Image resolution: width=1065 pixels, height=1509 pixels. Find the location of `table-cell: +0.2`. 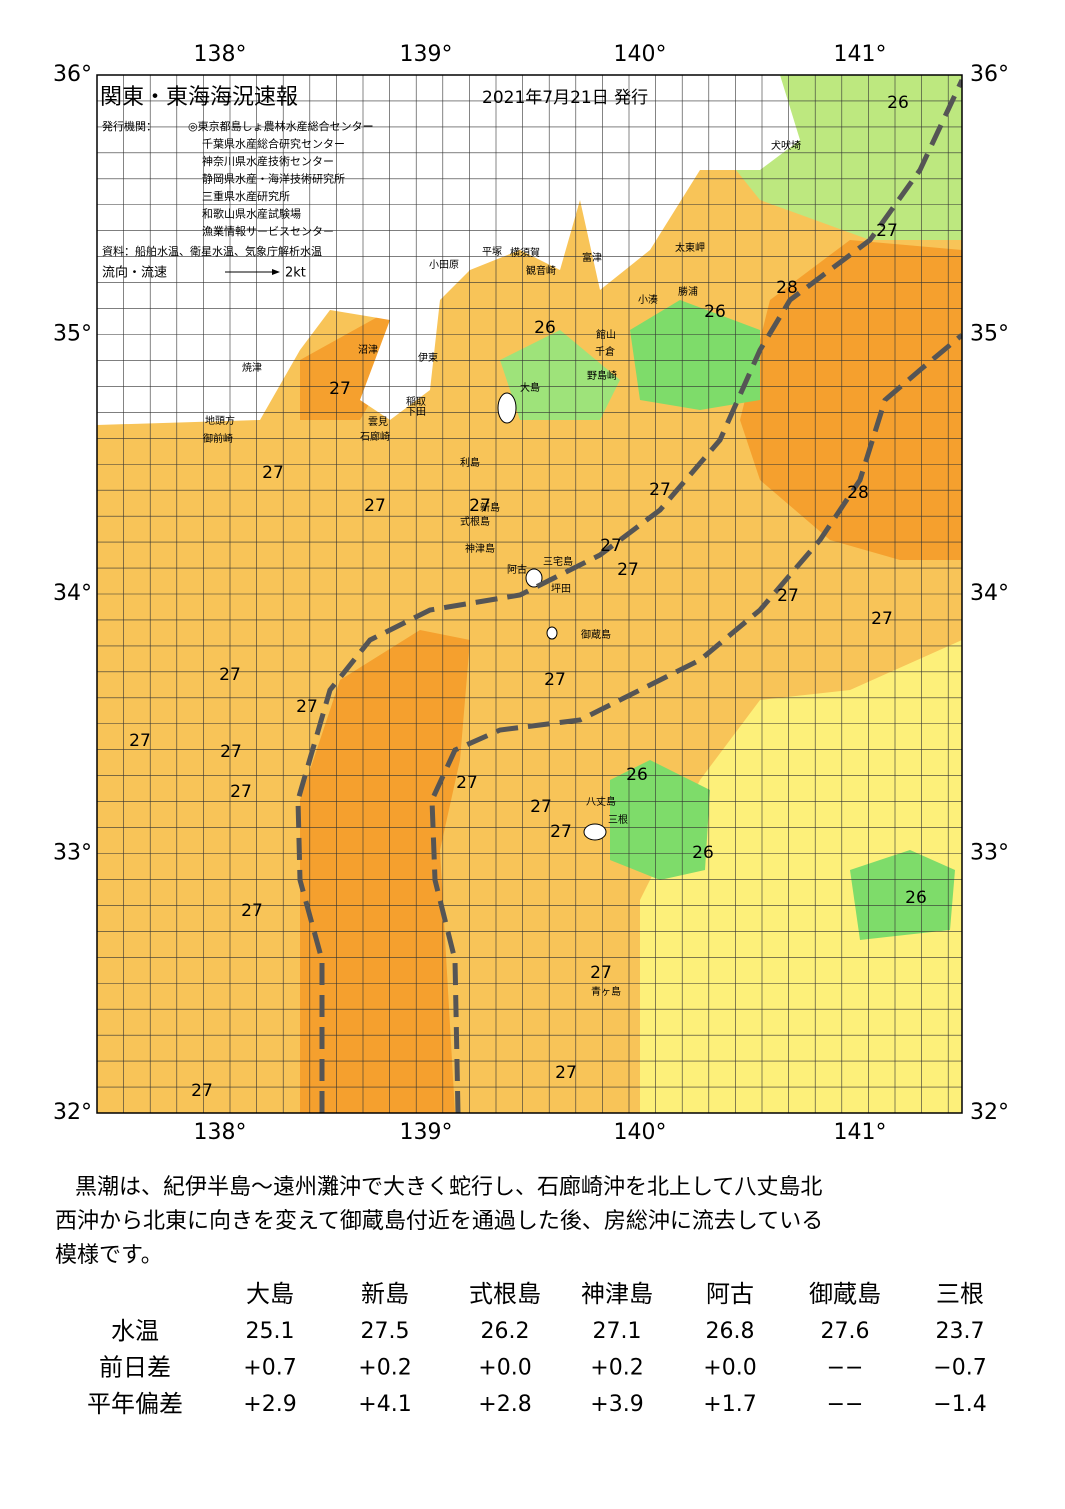

table-cell: +0.2 is located at coordinates (616, 1368).